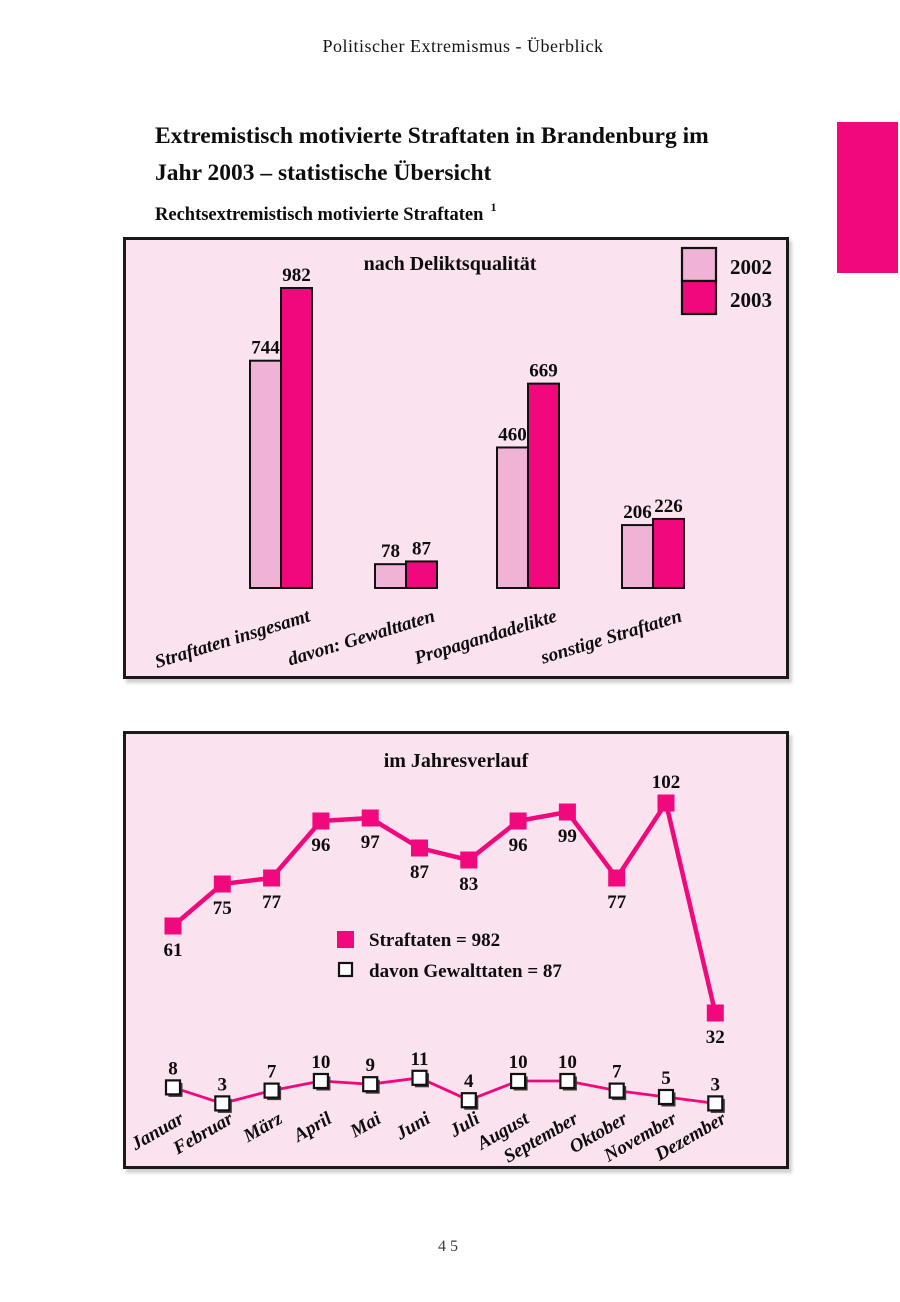 The width and height of the screenshot is (900, 1302). I want to click on gewalttaten-line, so click(444, 1090).